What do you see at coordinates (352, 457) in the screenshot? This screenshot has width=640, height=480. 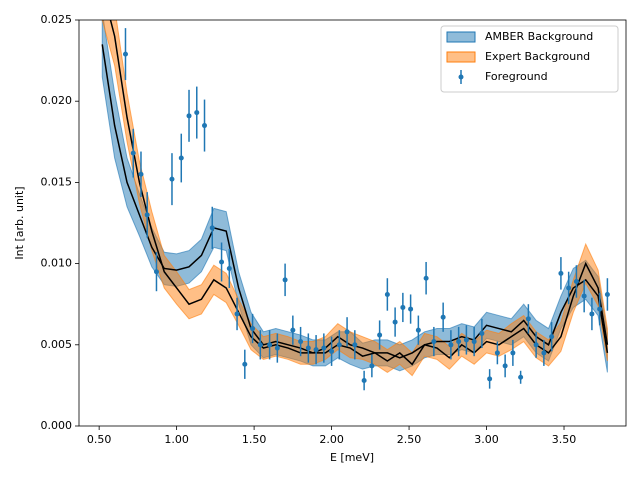 I see `x-axis-label: E [meV]` at bounding box center [352, 457].